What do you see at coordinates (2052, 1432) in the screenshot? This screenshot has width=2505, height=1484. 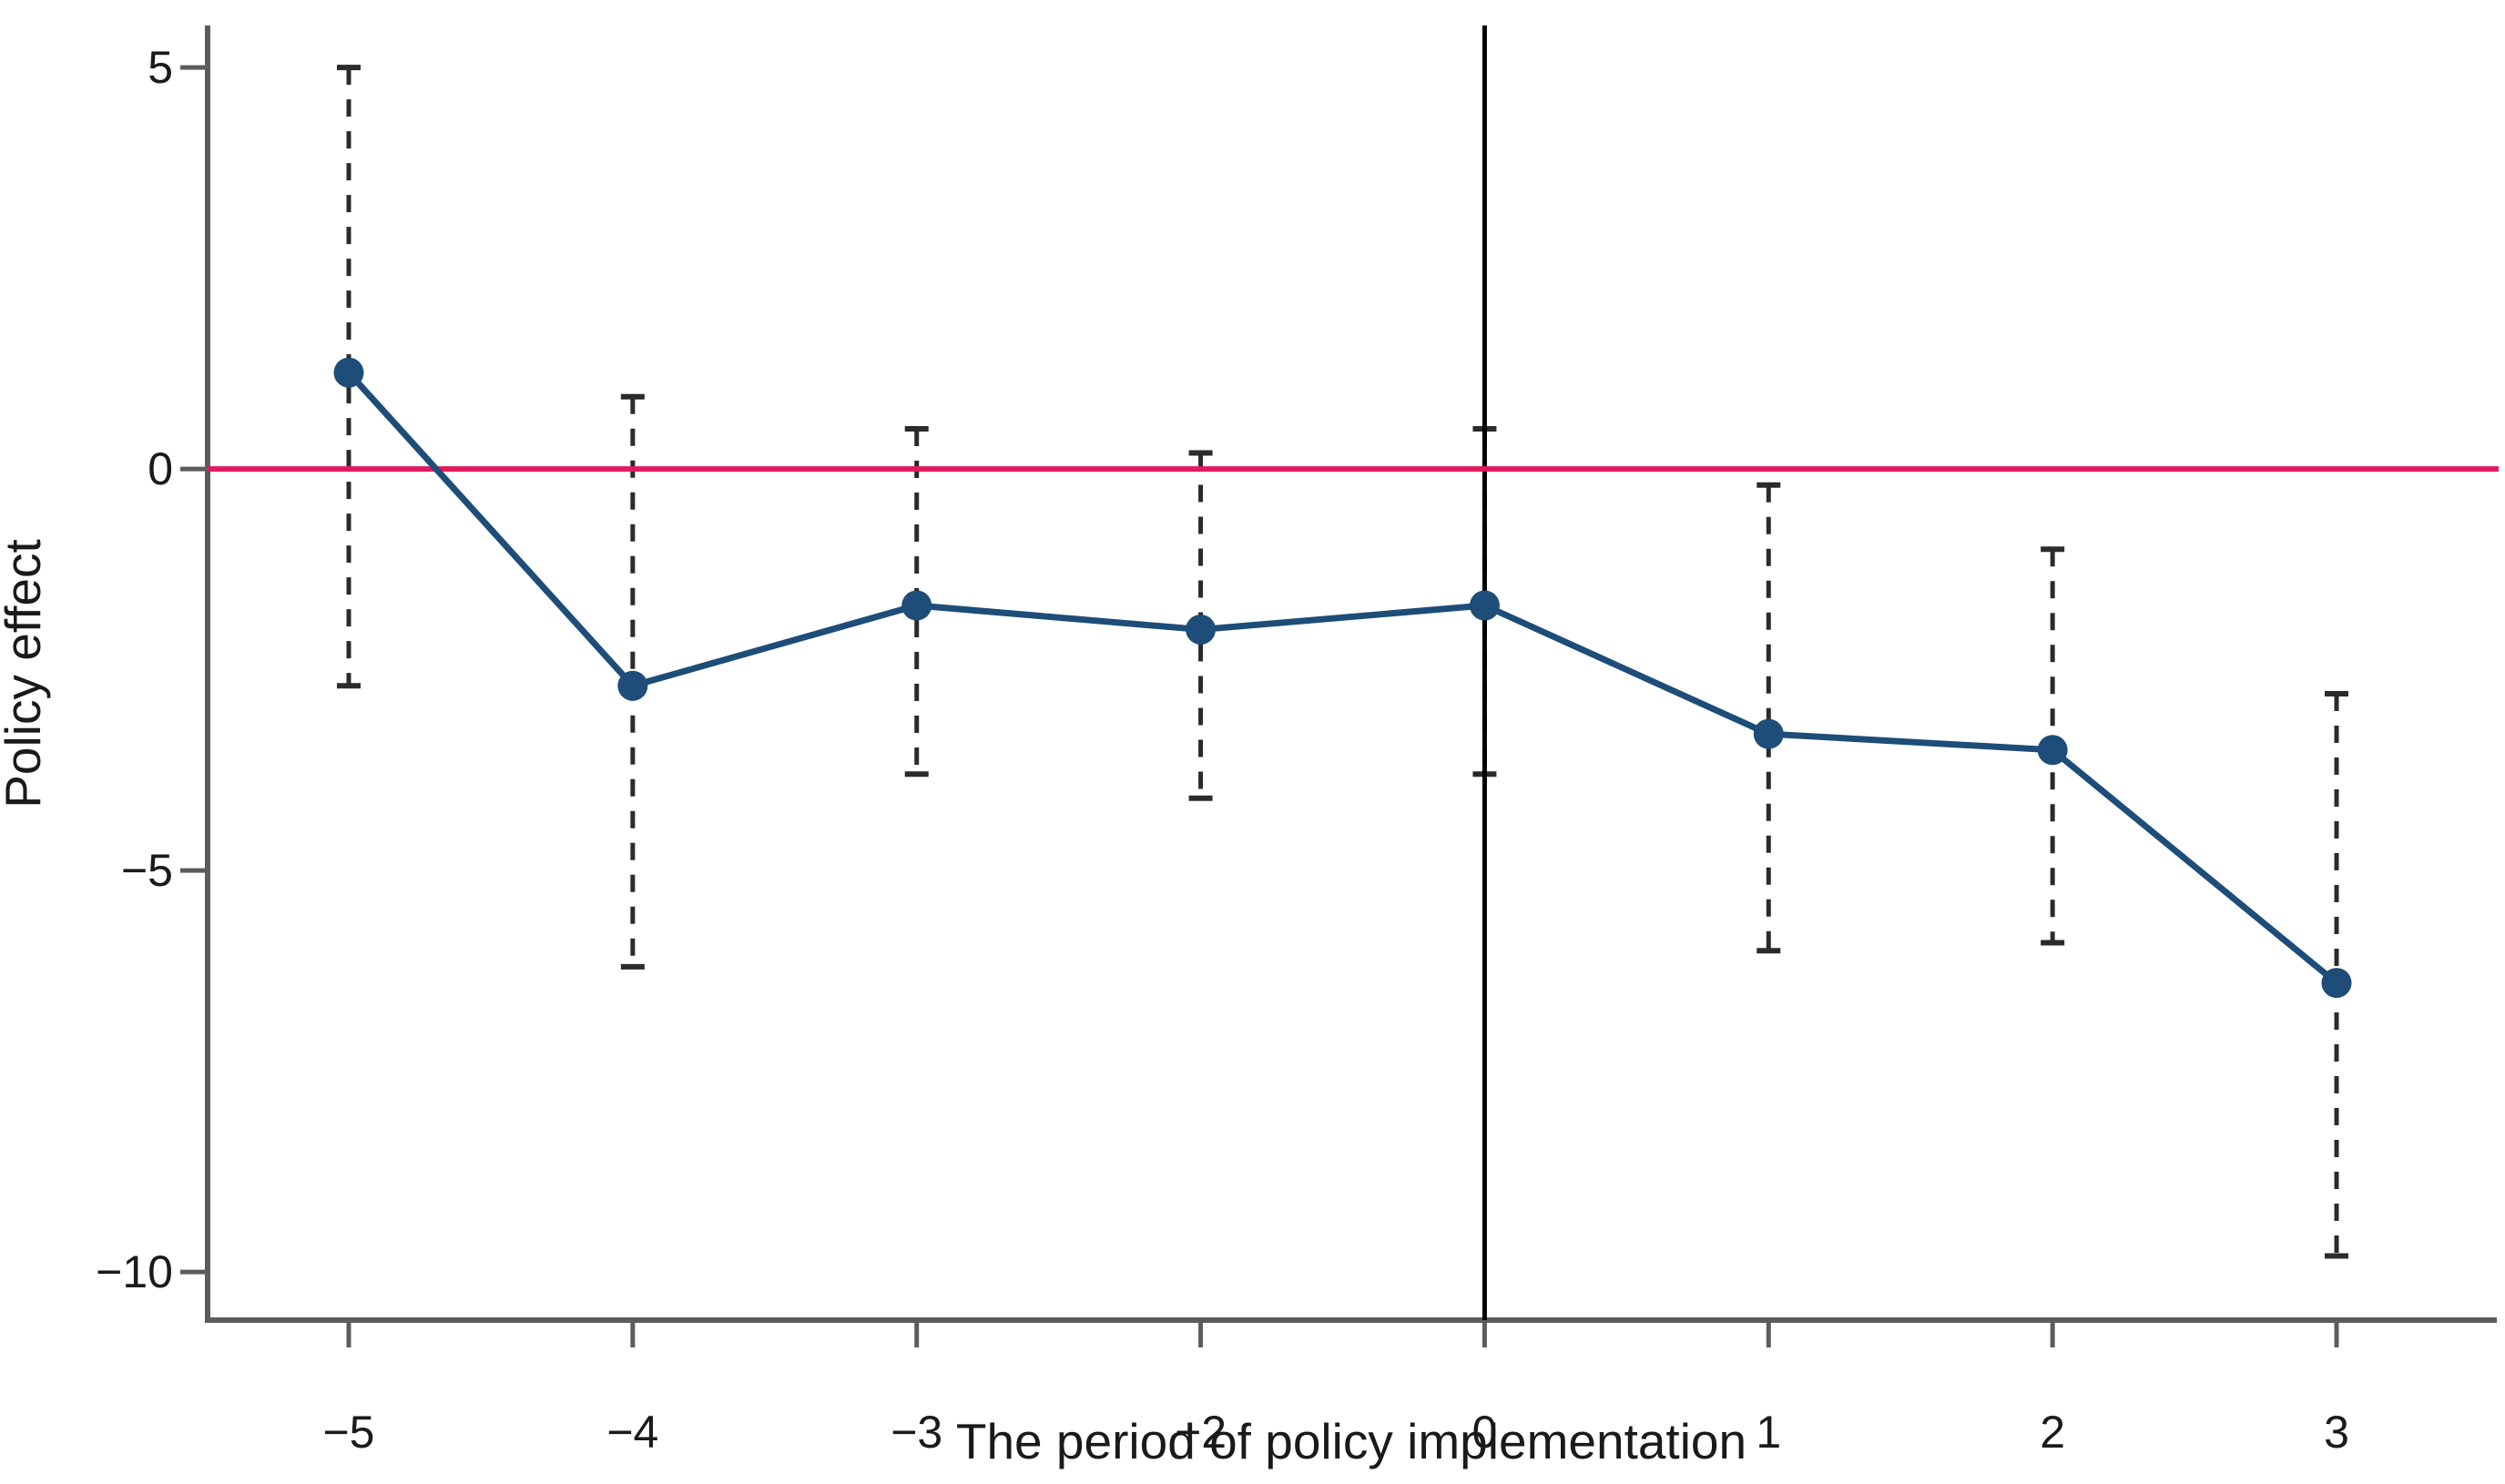 I see `x-tick-label: 2` at bounding box center [2052, 1432].